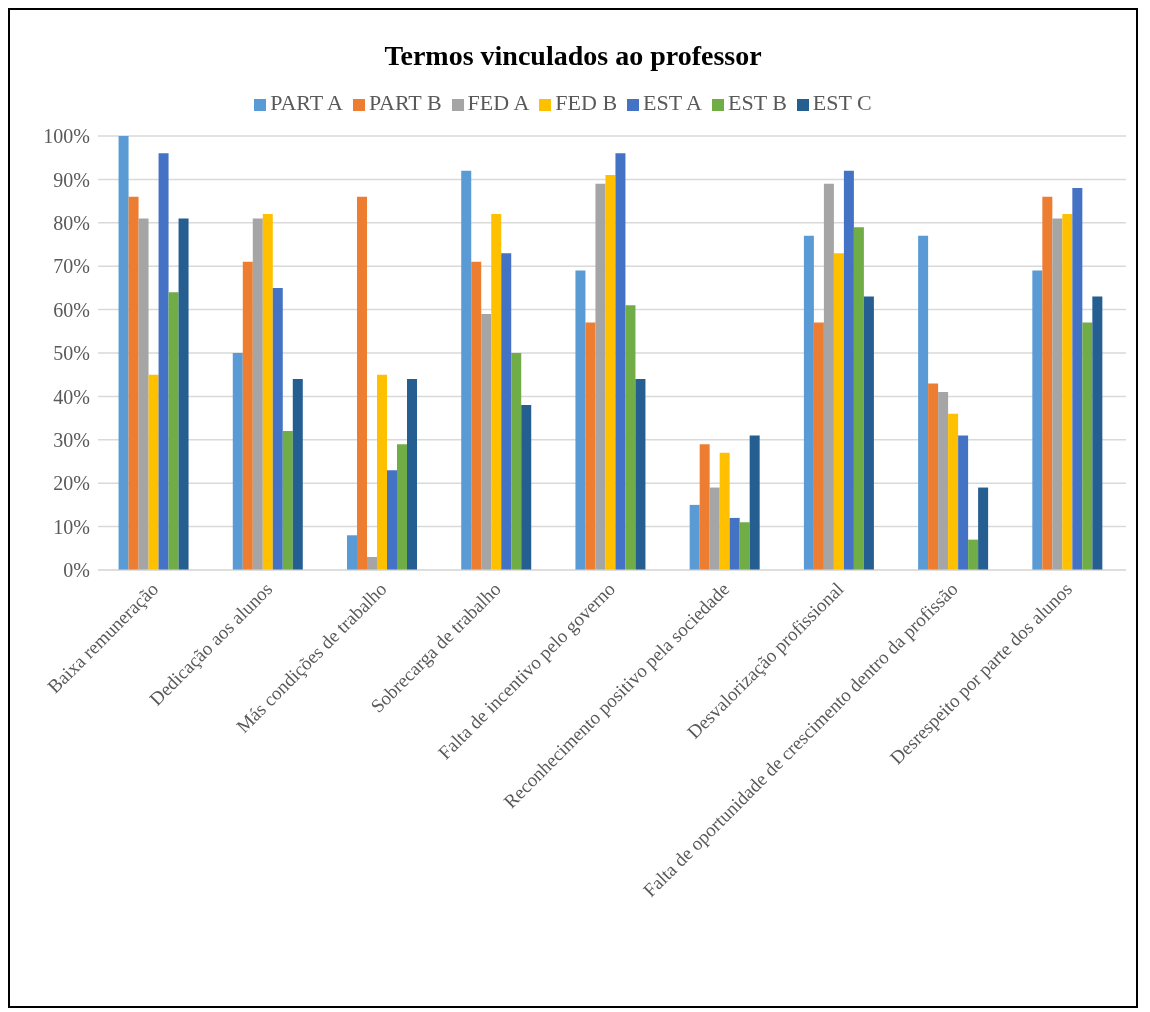  Describe the element at coordinates (71, 396) in the screenshot. I see `y-tick-label: 40%` at that location.